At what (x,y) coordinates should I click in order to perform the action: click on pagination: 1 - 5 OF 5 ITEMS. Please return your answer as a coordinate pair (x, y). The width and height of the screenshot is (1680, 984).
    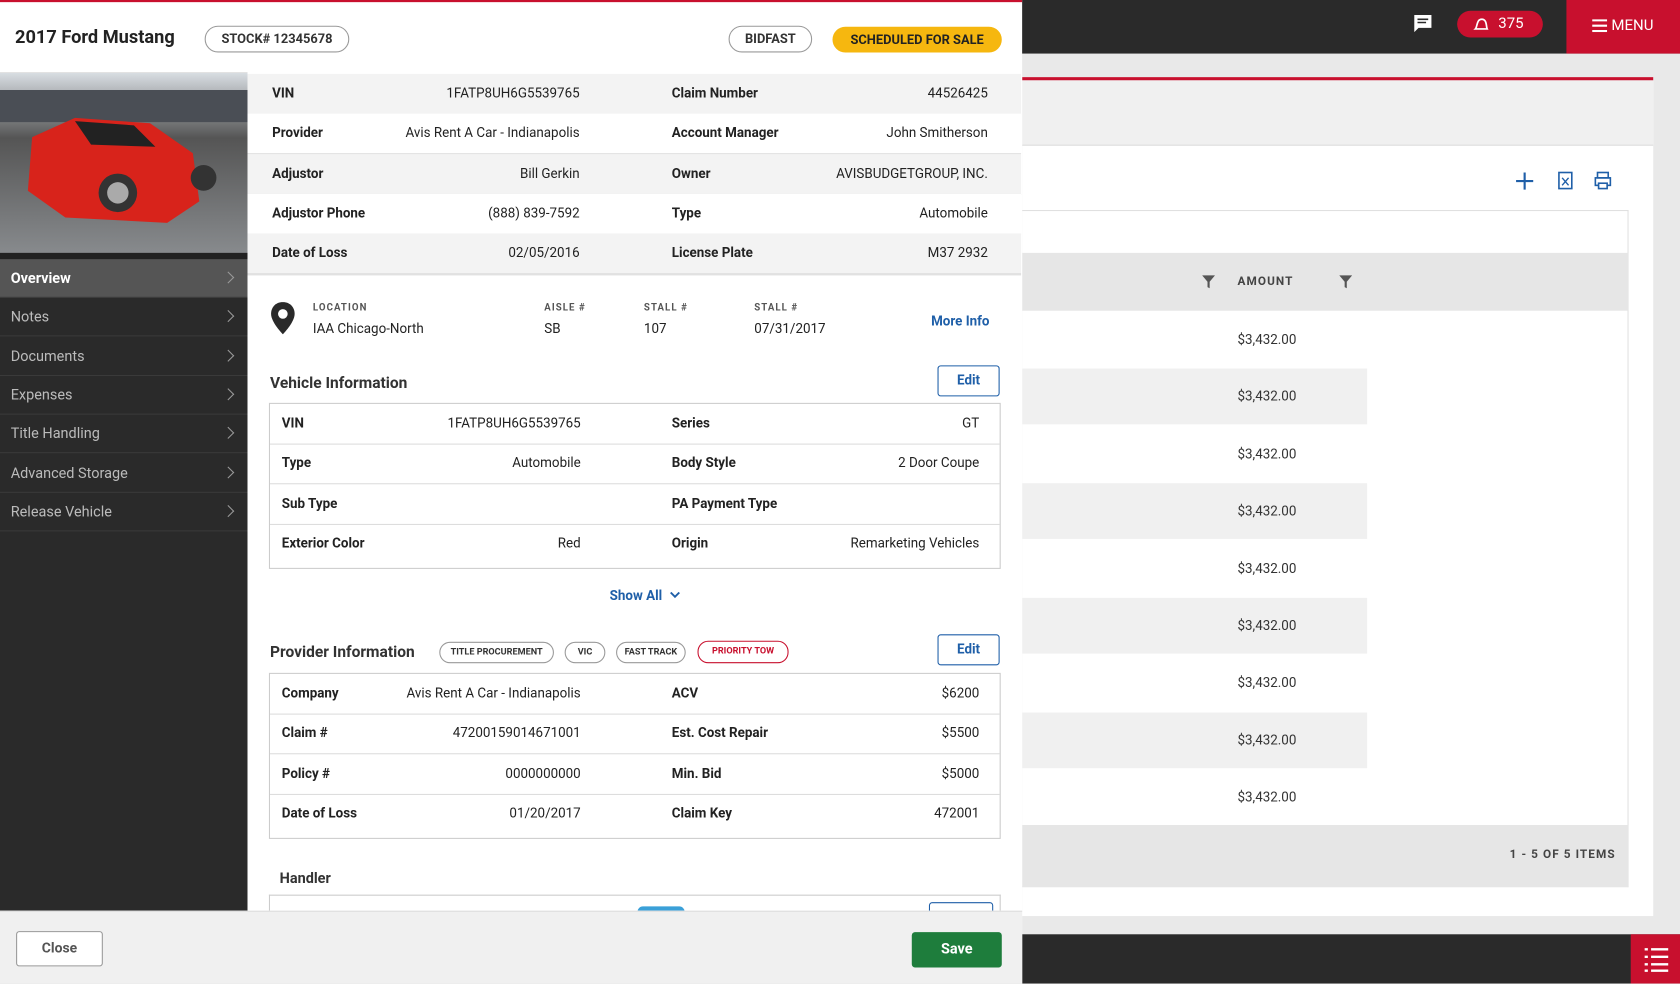
    Looking at the image, I should click on (1562, 854).